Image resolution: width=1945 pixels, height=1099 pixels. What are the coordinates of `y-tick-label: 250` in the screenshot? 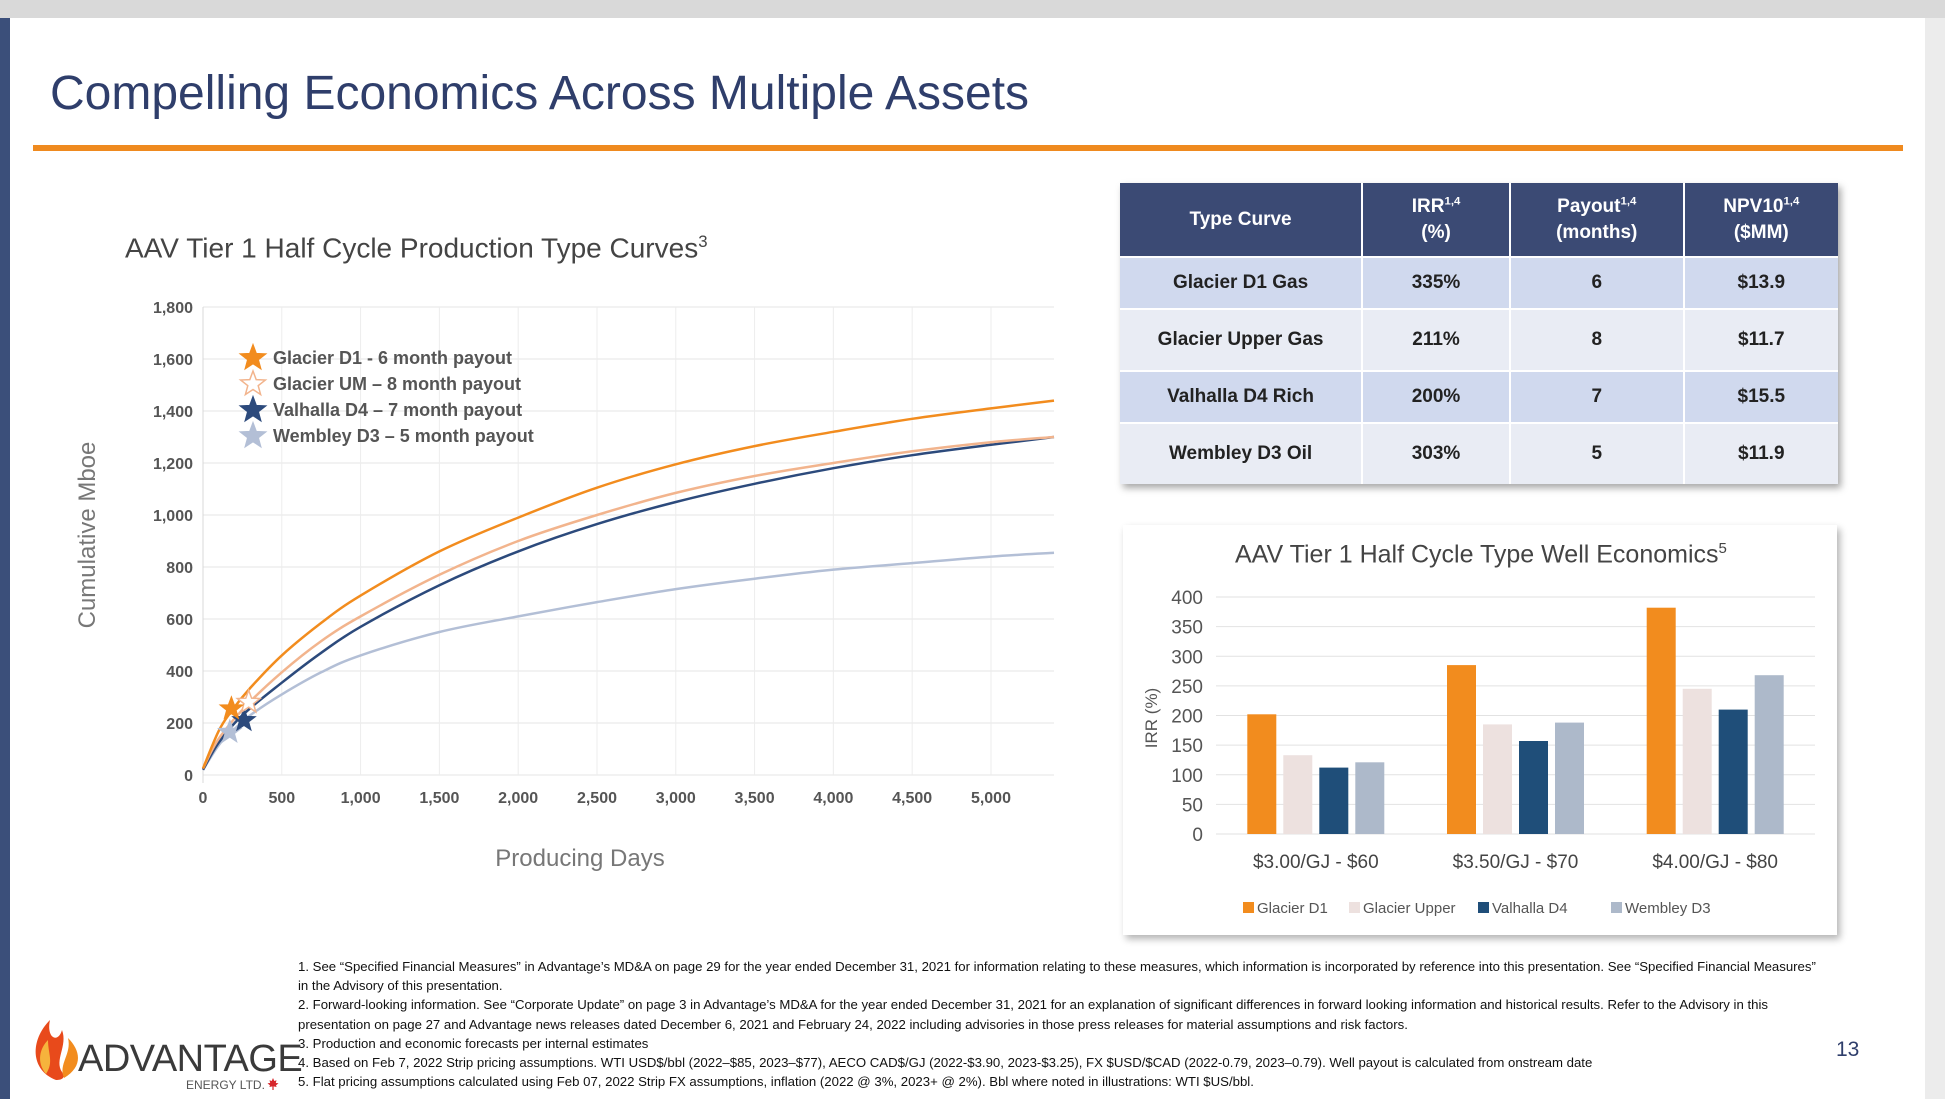 It's located at (1187, 687).